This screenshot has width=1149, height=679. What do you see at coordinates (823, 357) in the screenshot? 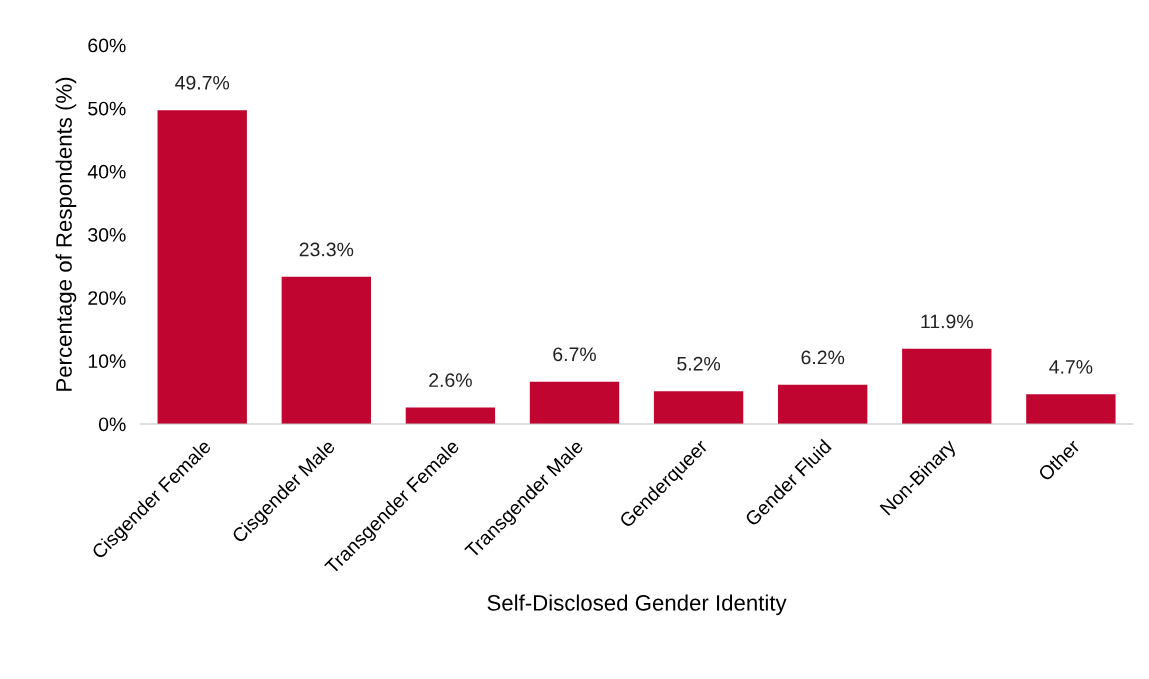
I see `data-label: 6.2%` at bounding box center [823, 357].